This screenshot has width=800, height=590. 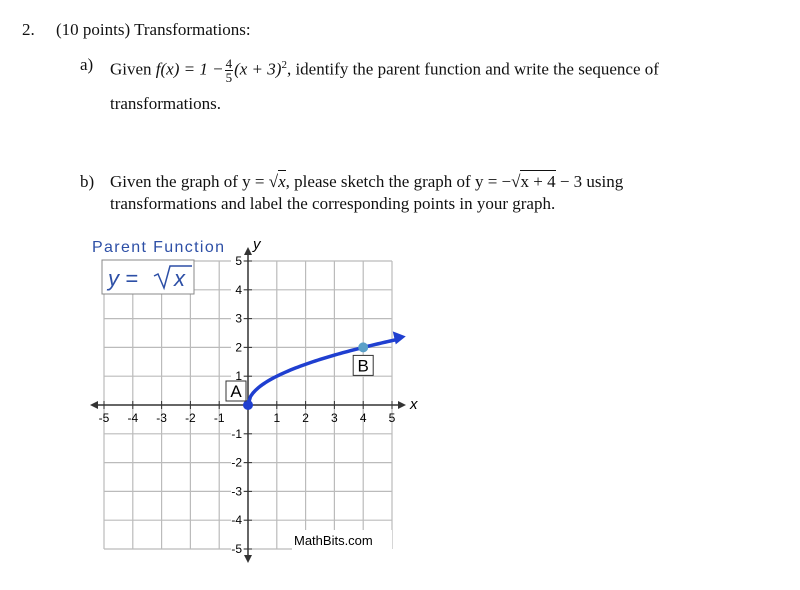 What do you see at coordinates (305, 418) in the screenshot?
I see `x-tick-label: 2` at bounding box center [305, 418].